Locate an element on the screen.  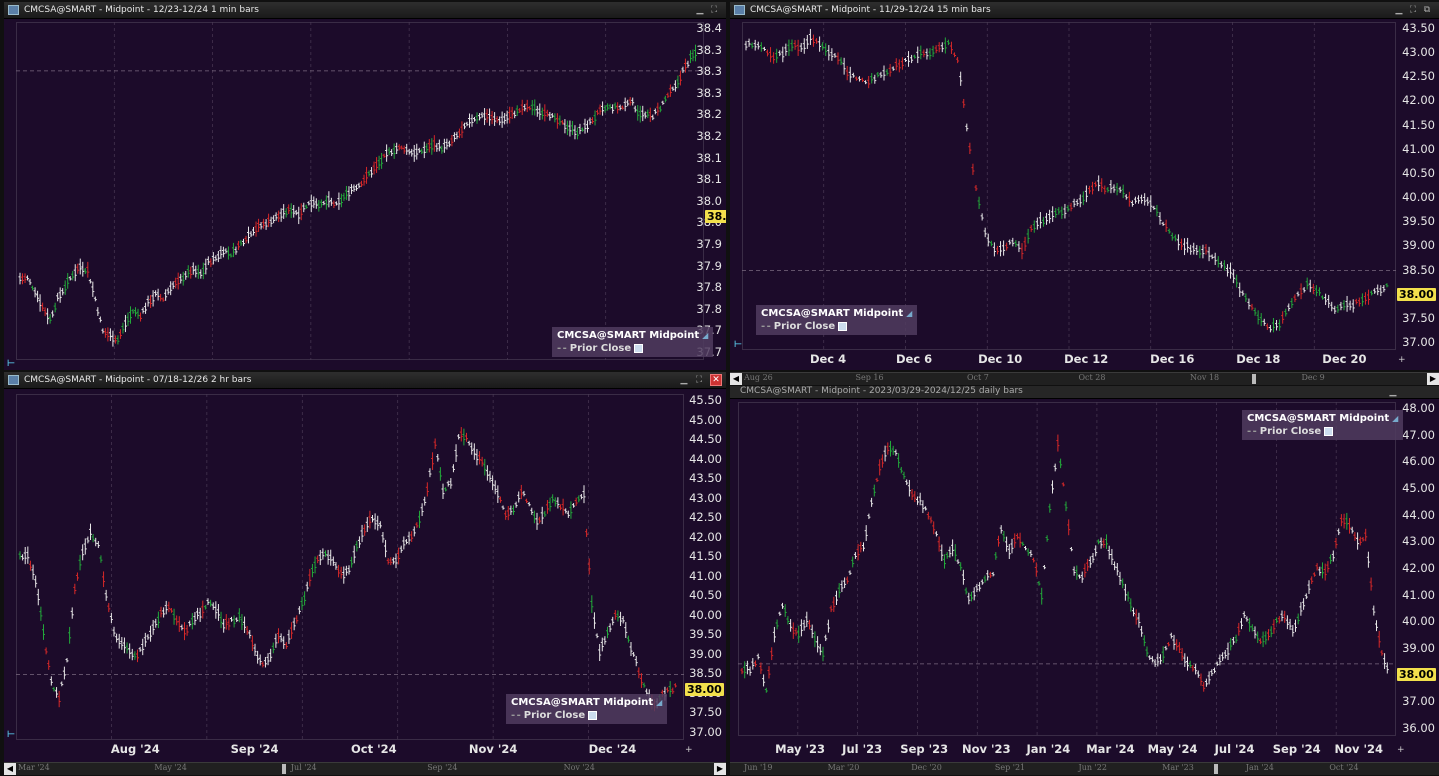
price-tick-label: 38.3 is located at coordinates (709, 49).